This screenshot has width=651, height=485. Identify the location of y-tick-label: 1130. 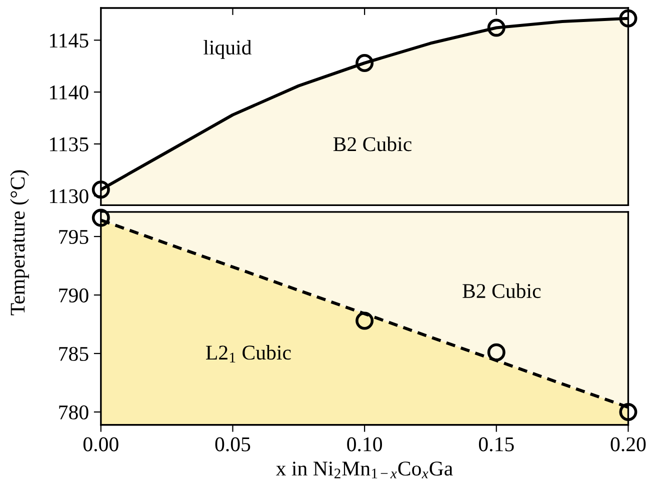
(69, 196).